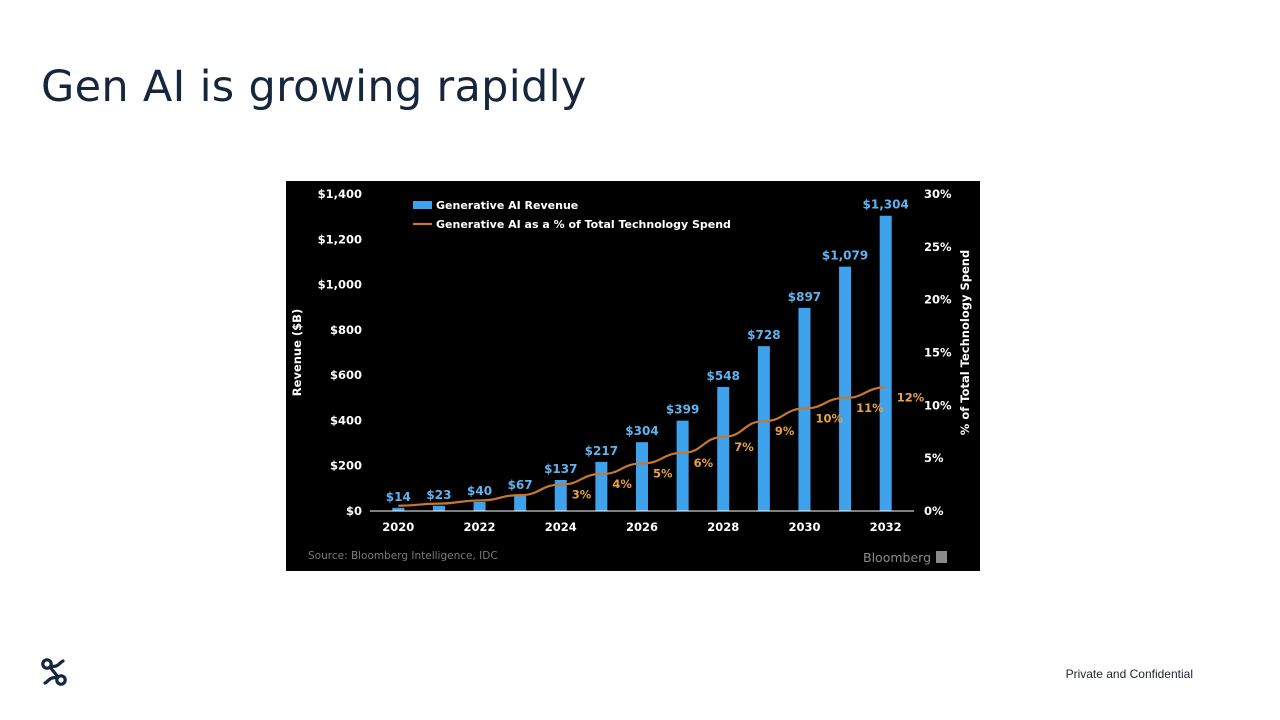  Describe the element at coordinates (560, 469) in the screenshot. I see `revenue-bar-label: $137` at that location.